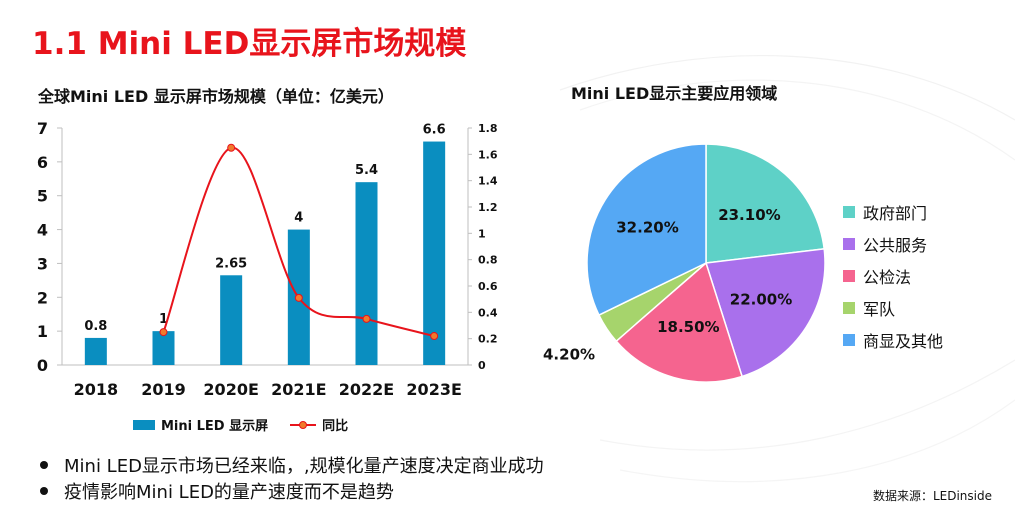 Image resolution: width=1015 pixels, height=512 pixels. I want to click on pie-data-label: 23.10%, so click(749, 215).